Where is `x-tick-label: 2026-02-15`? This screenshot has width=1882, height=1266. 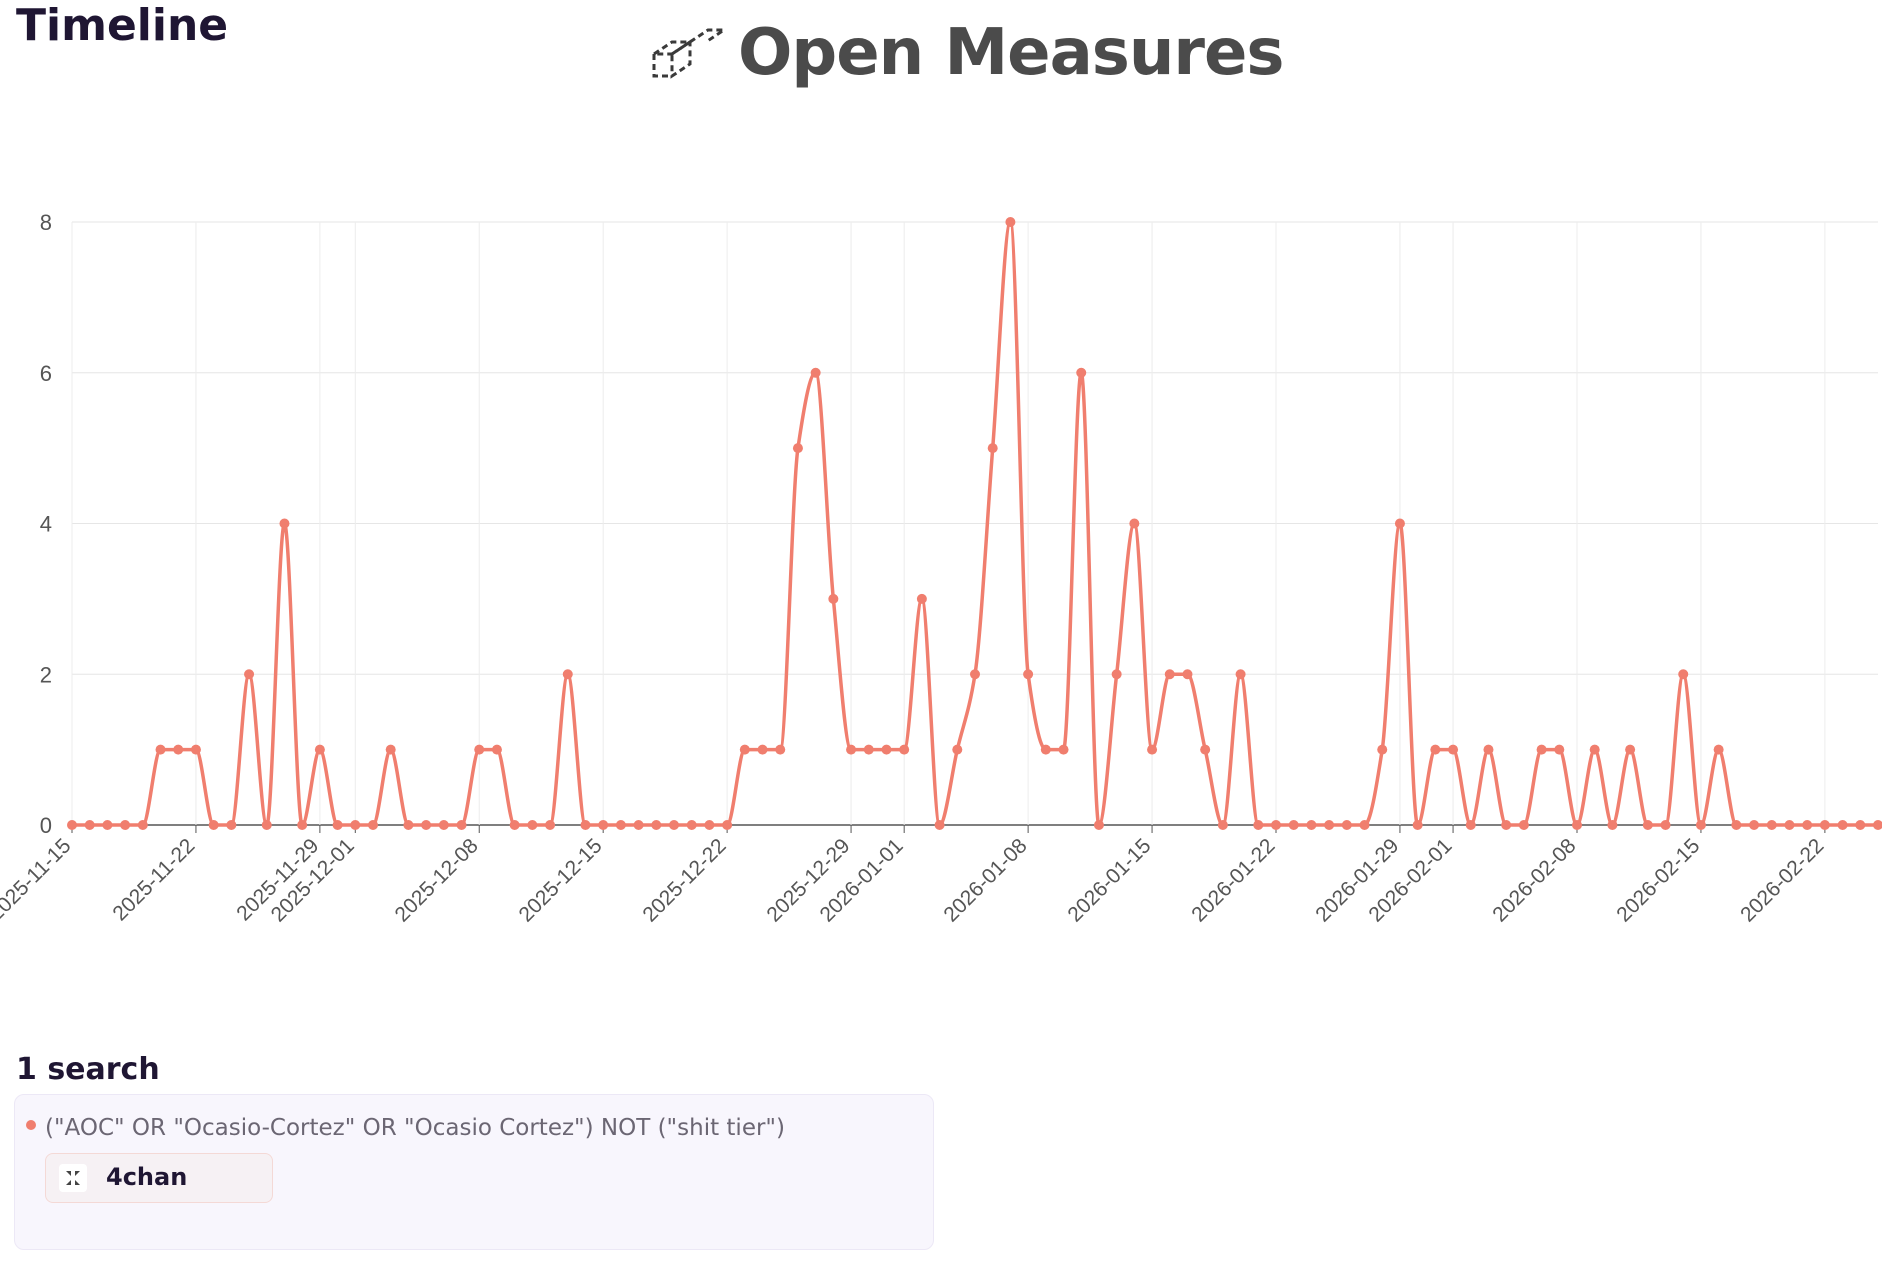
x-tick-label: 2026-02-15 is located at coordinates (1658, 880).